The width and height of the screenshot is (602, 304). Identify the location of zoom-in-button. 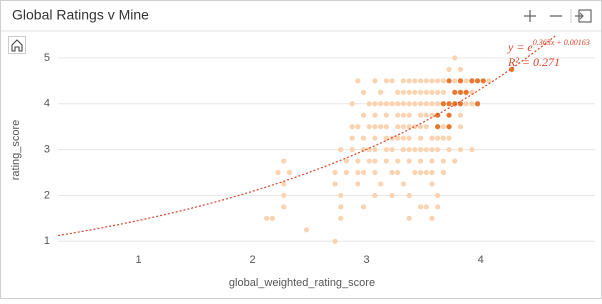
(530, 16).